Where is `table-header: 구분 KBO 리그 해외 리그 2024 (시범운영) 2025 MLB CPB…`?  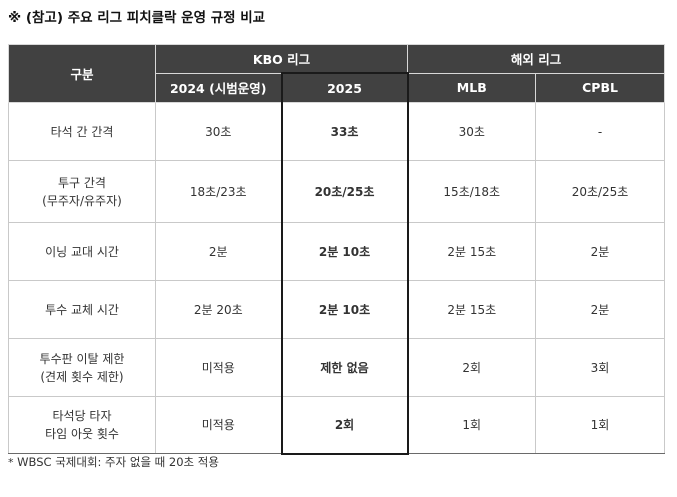 table-header: 구분 KBO 리그 해외 리그 2024 (시범운영) 2025 MLB CPB… is located at coordinates (337, 73).